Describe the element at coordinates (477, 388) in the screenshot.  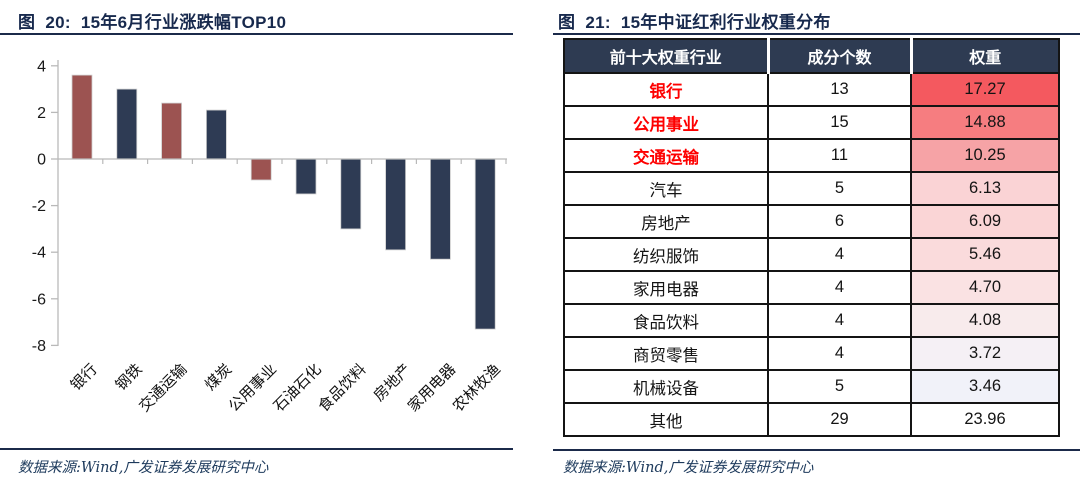
I see `x-category-label: 农林牧渔` at that location.